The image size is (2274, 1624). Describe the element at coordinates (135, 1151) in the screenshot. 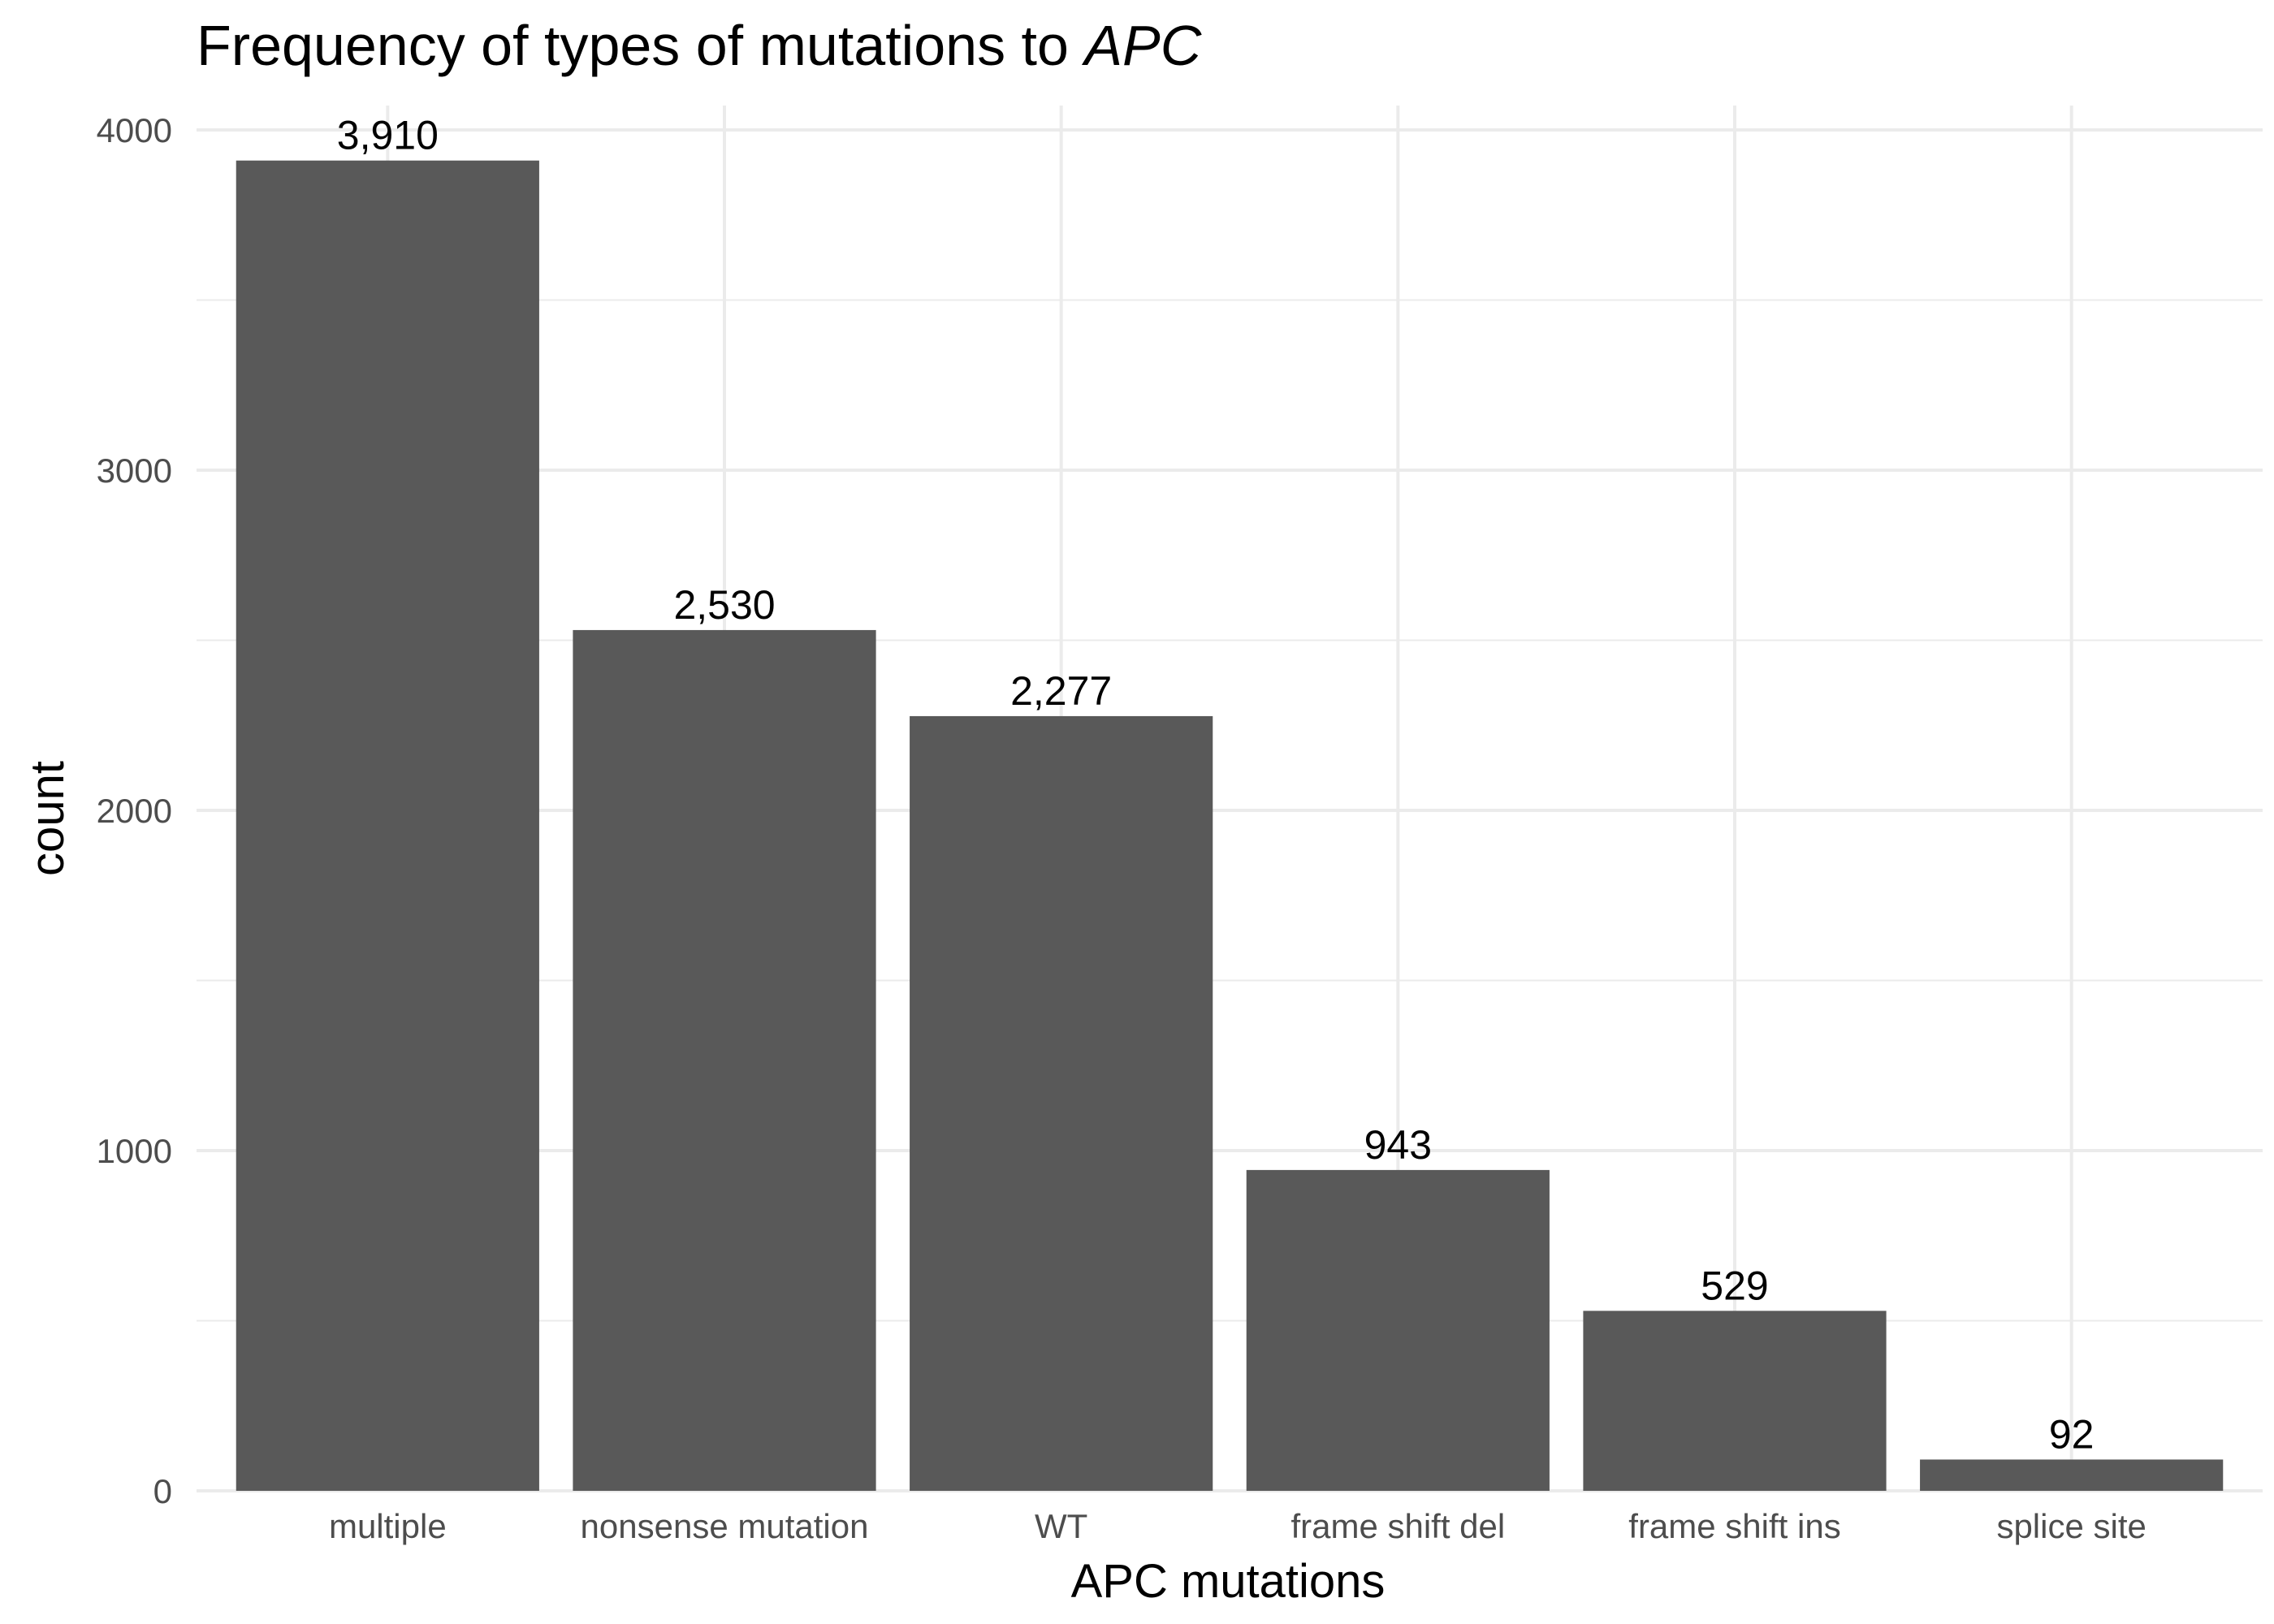

I see `y-tick-label: 1000` at that location.